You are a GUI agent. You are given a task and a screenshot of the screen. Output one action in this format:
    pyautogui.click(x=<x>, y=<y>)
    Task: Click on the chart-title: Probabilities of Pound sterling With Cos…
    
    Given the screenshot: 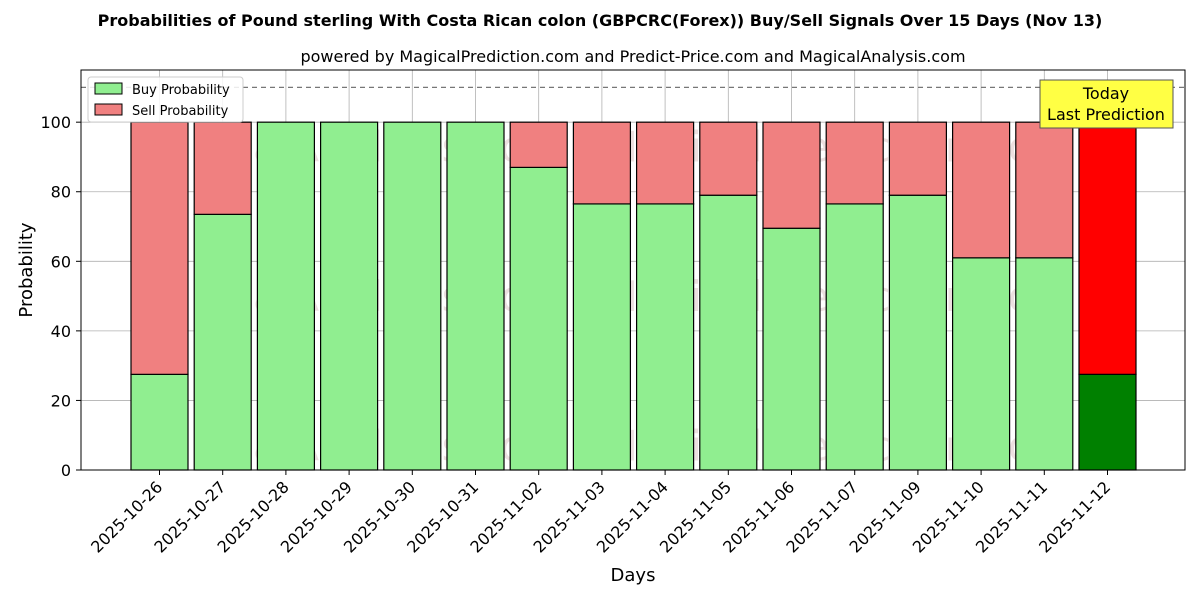 What is the action you would take?
    pyautogui.click(x=600, y=20)
    